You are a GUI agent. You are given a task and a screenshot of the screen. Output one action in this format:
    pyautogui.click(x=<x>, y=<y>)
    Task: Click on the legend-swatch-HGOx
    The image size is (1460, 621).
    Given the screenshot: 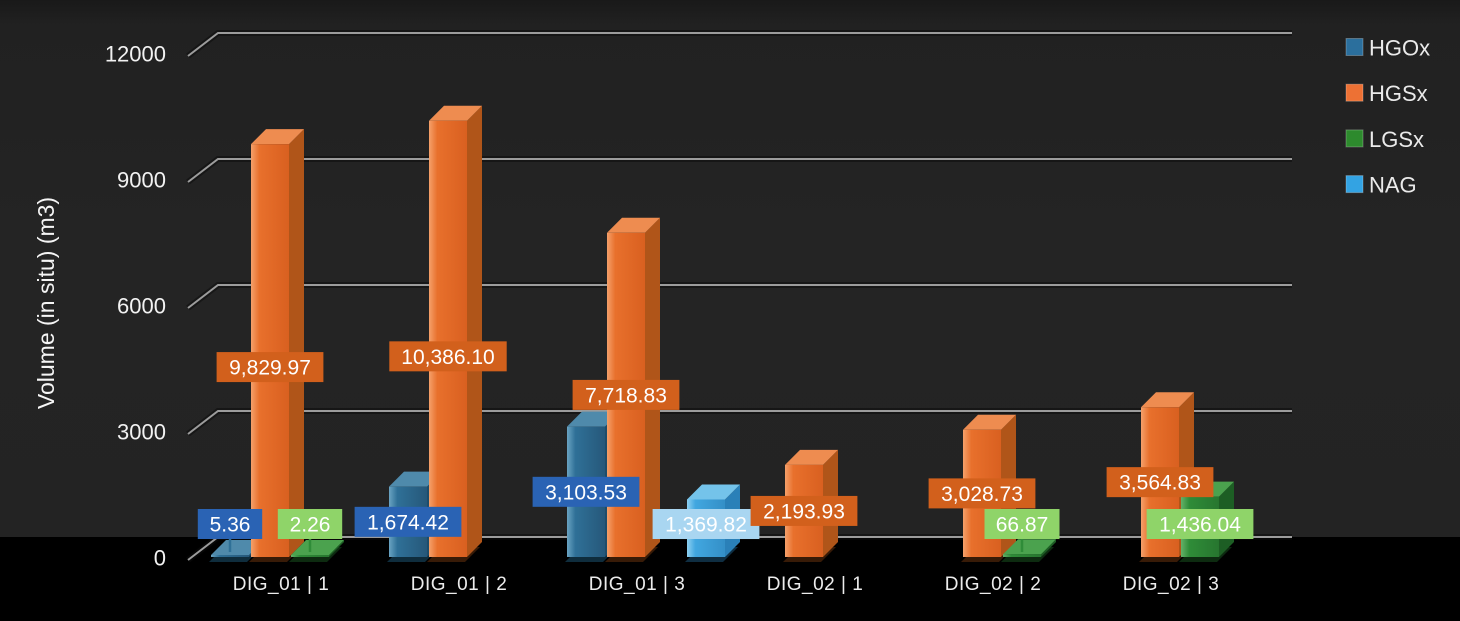 What is the action you would take?
    pyautogui.click(x=1354, y=47)
    